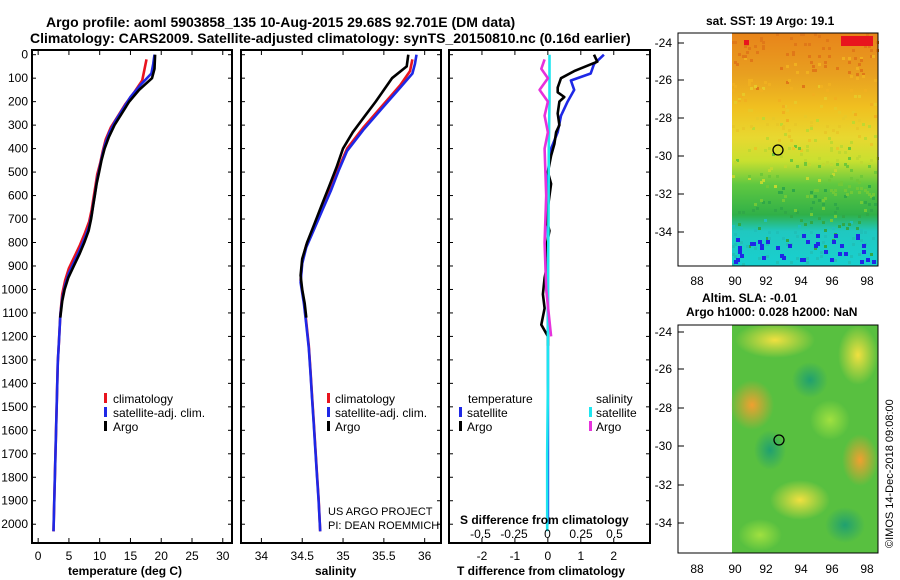 This screenshot has height=580, width=900. What do you see at coordinates (746, 42) in the screenshot?
I see `sst-warm-pixel` at bounding box center [746, 42].